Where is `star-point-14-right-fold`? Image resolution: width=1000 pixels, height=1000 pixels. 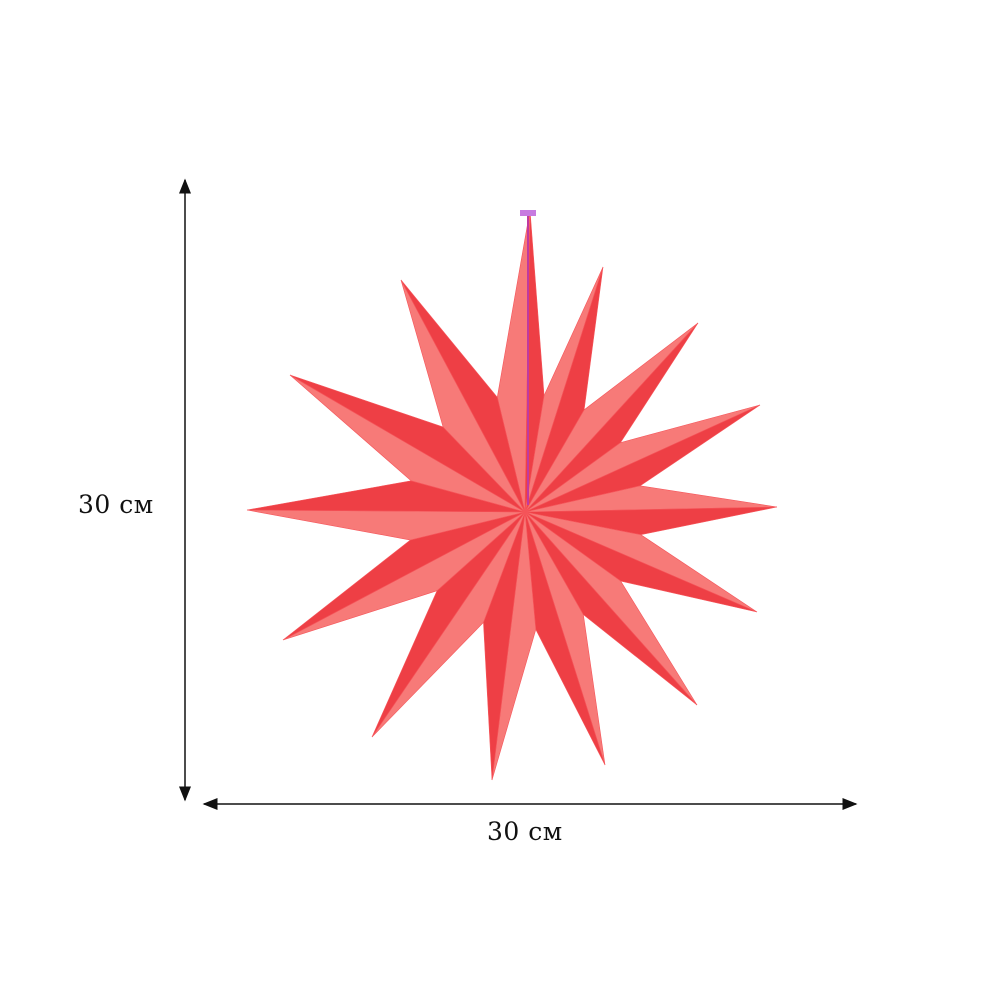
star-point-14-right-fold is located at coordinates (463, 396).